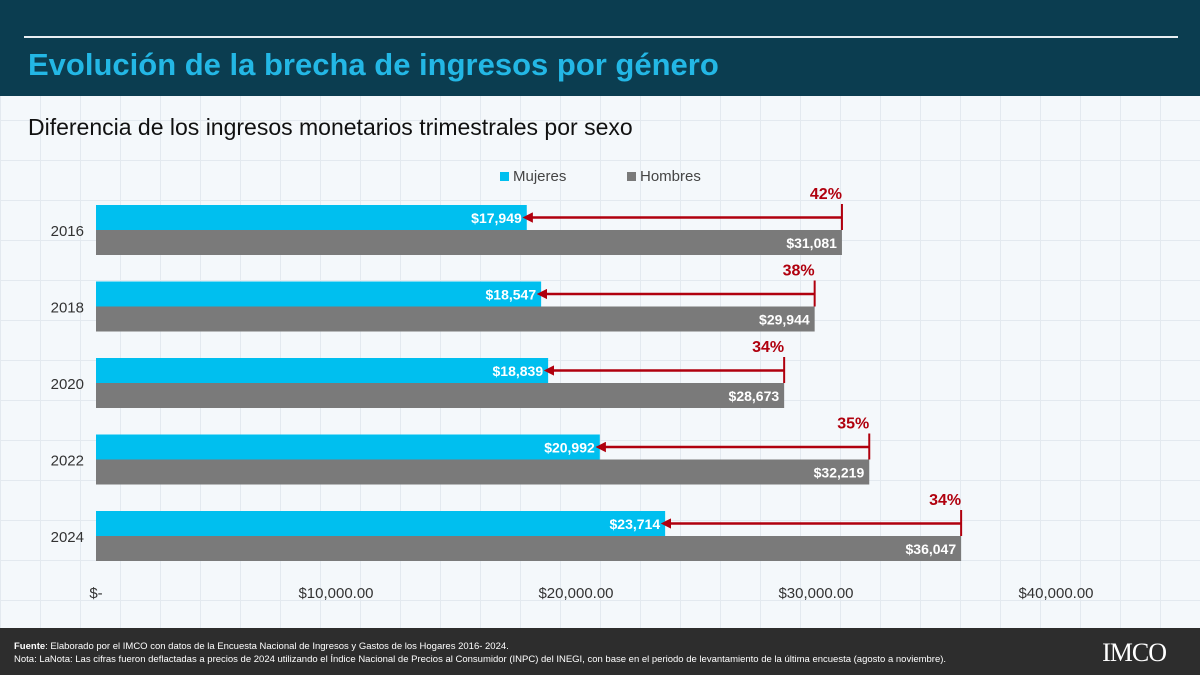  I want to click on legend-swatch-mujeres, so click(504, 176).